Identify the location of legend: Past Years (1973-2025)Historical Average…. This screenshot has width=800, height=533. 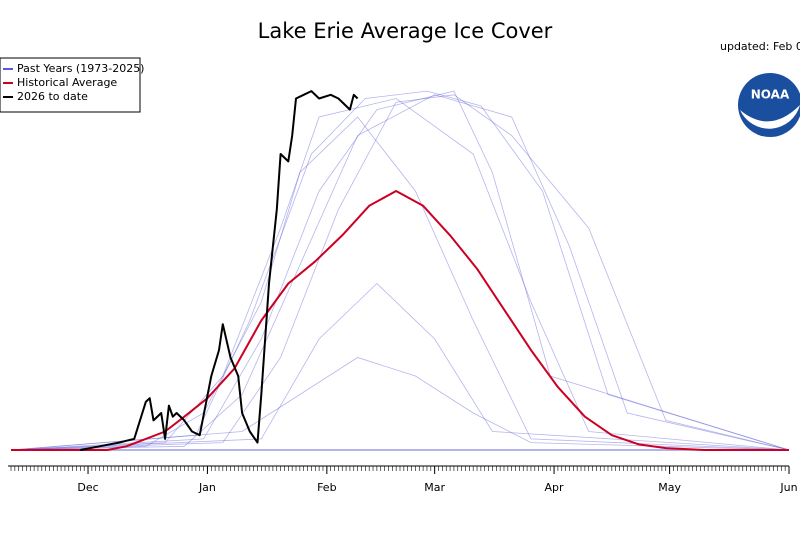
(72, 85).